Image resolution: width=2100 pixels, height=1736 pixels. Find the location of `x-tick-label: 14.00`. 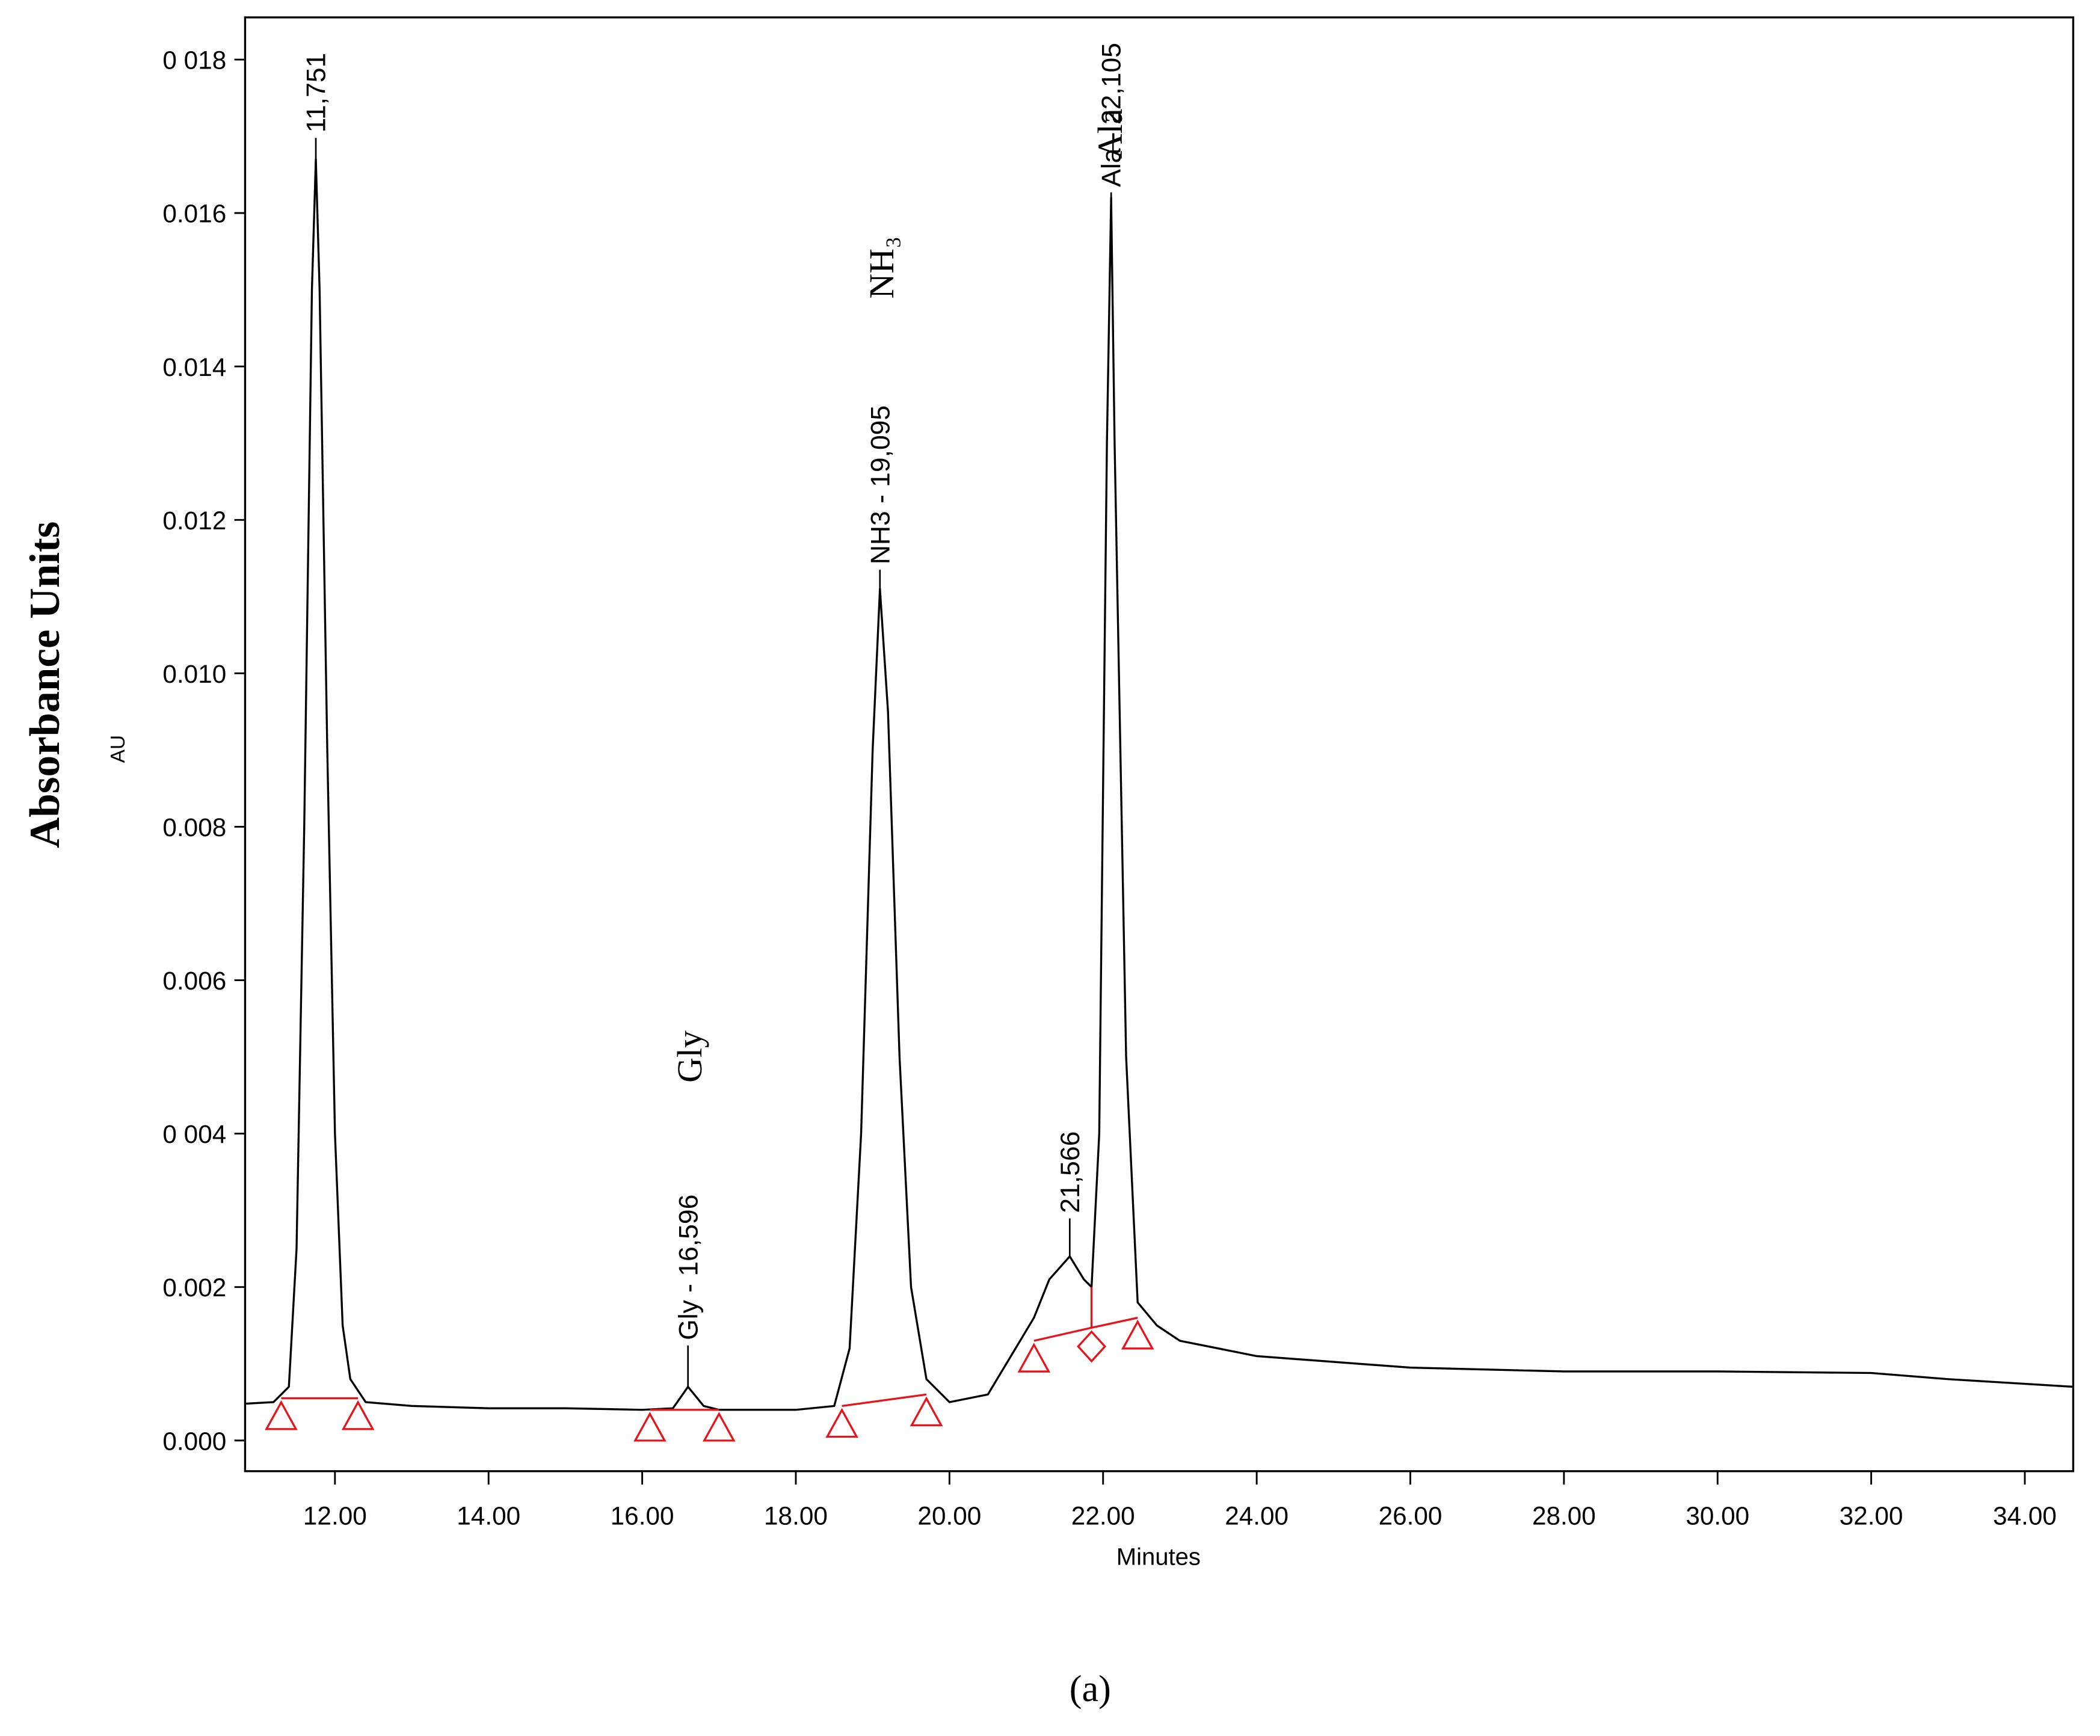

x-tick-label: 14.00 is located at coordinates (488, 1516).